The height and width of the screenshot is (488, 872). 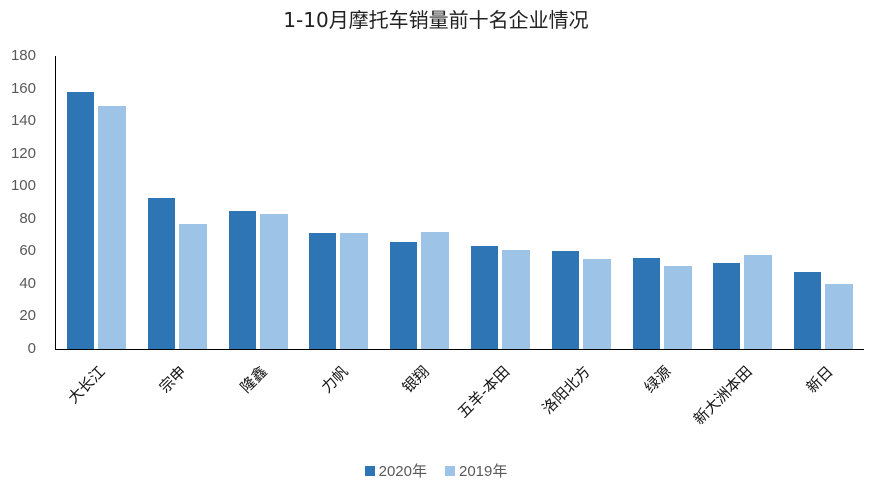 I want to click on y-tick-label: 100, so click(x=23, y=186).